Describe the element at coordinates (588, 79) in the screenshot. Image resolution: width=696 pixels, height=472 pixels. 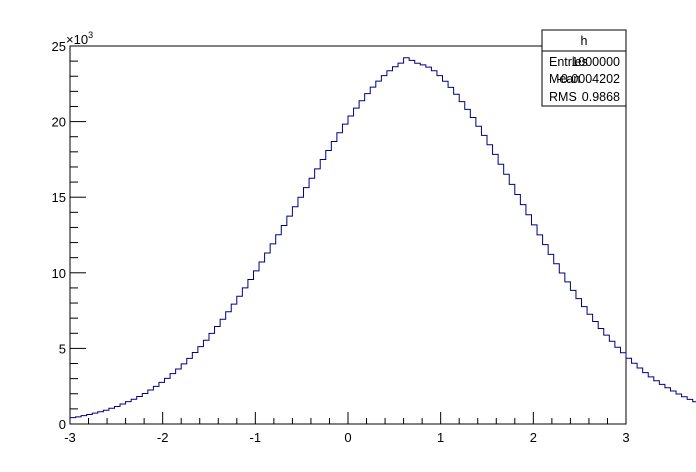
I see `stats-value-mean: -0.0004202` at that location.